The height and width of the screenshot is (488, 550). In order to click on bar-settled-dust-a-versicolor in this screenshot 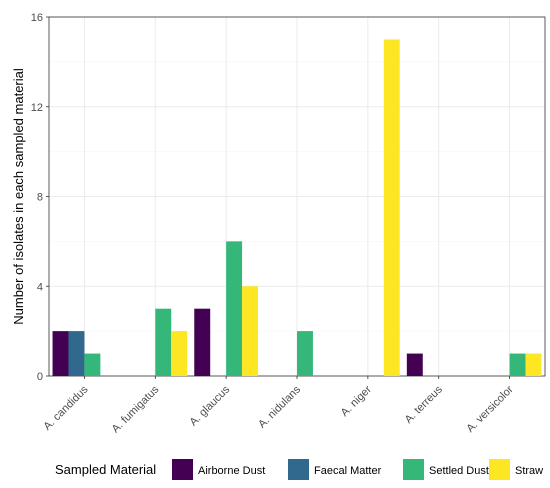, I will do `click(517, 364)`.